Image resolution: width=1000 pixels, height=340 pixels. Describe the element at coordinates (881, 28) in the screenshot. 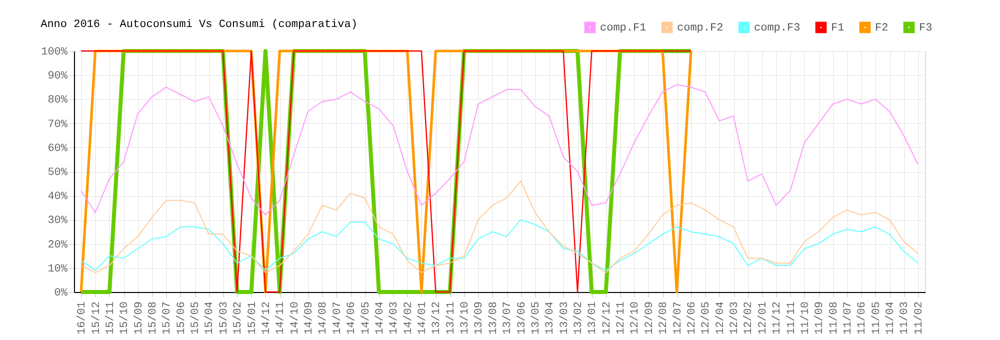

I see `legend-label: F2` at that location.